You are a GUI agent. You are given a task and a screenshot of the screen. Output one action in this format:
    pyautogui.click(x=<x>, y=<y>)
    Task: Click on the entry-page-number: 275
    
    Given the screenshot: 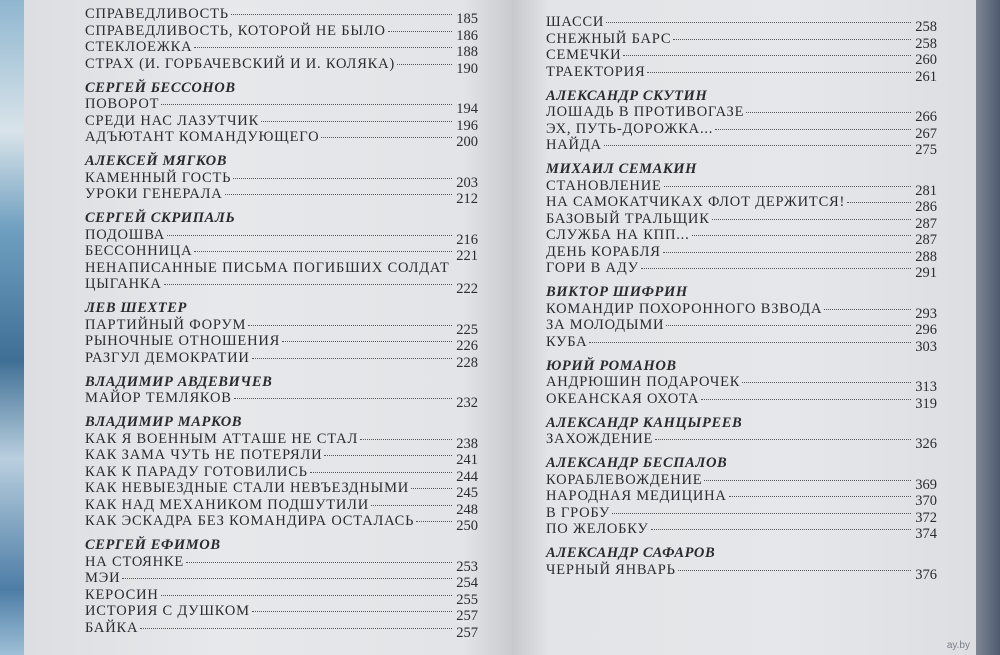 What is the action you would take?
    pyautogui.click(x=926, y=150)
    